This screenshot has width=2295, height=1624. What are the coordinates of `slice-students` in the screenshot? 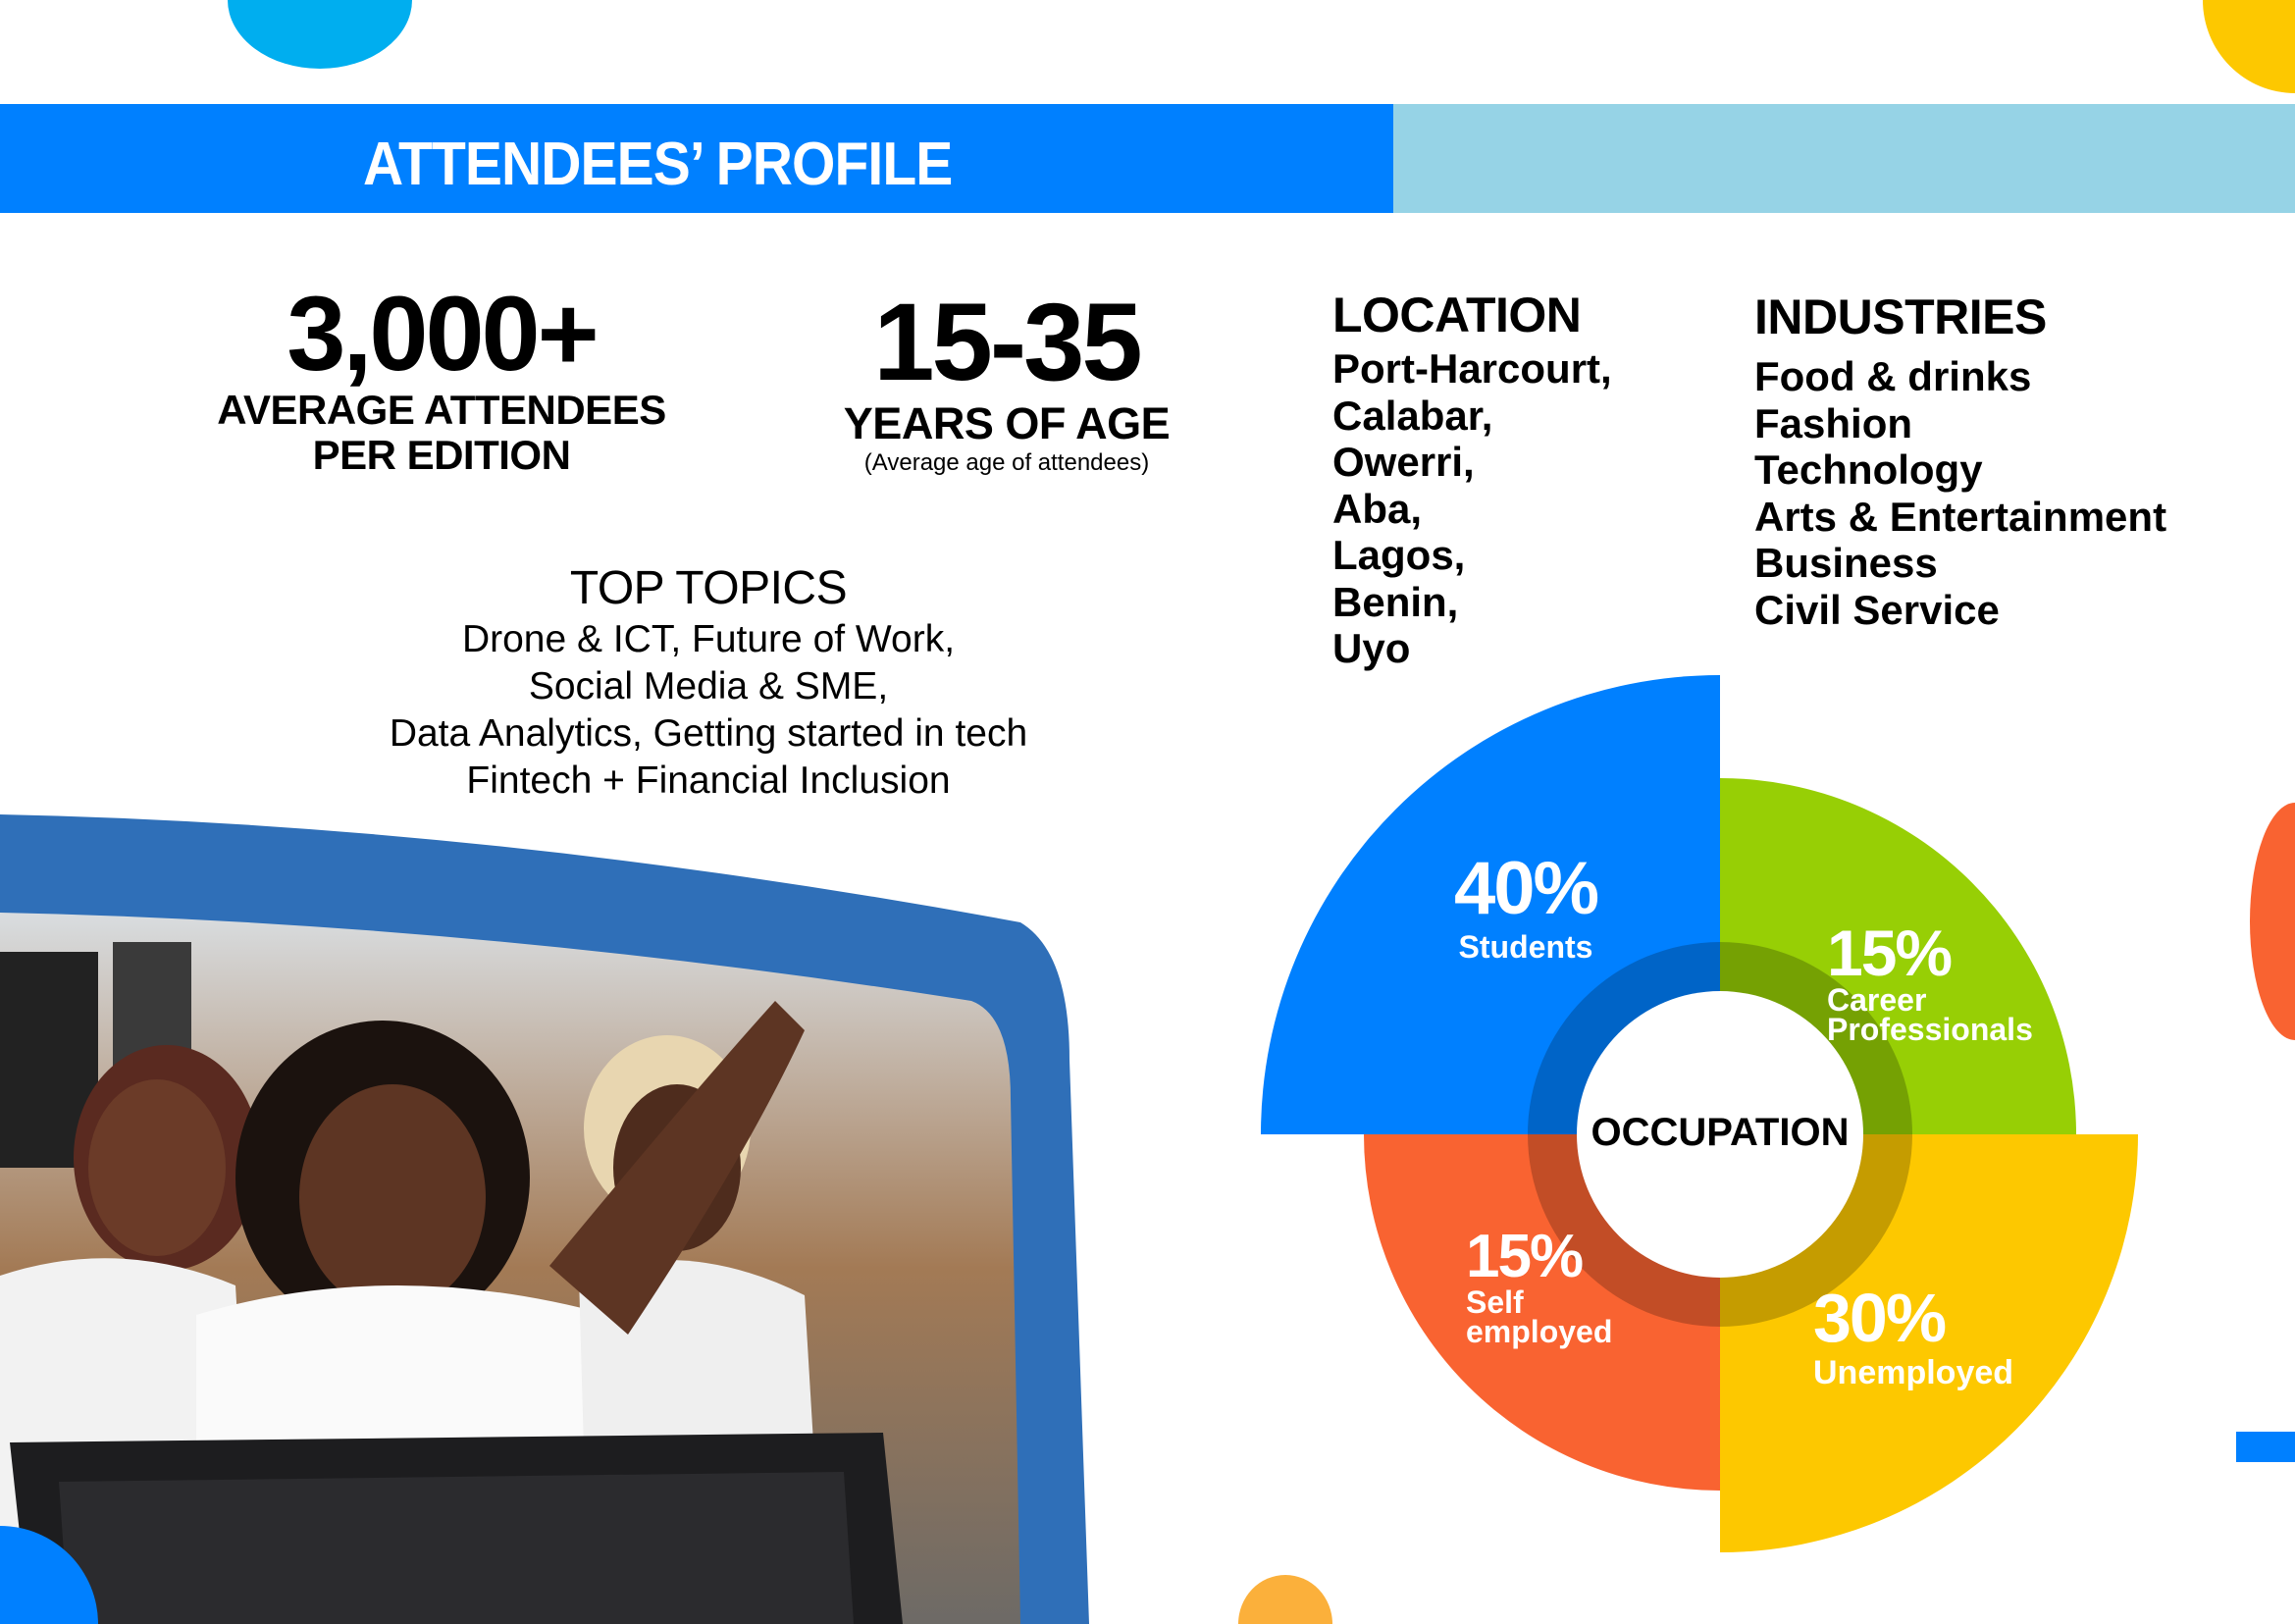 It's located at (1490, 904).